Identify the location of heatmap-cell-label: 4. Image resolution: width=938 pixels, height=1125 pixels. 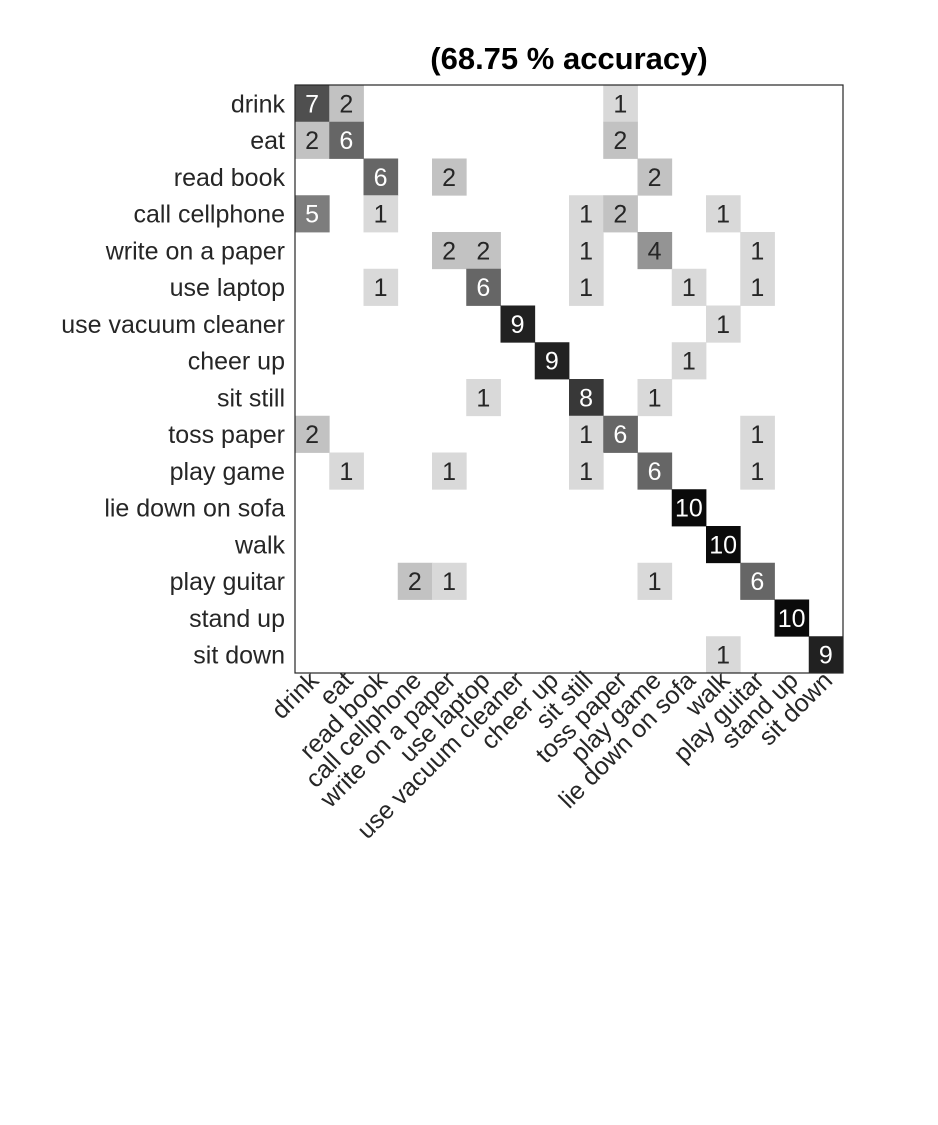
(655, 251).